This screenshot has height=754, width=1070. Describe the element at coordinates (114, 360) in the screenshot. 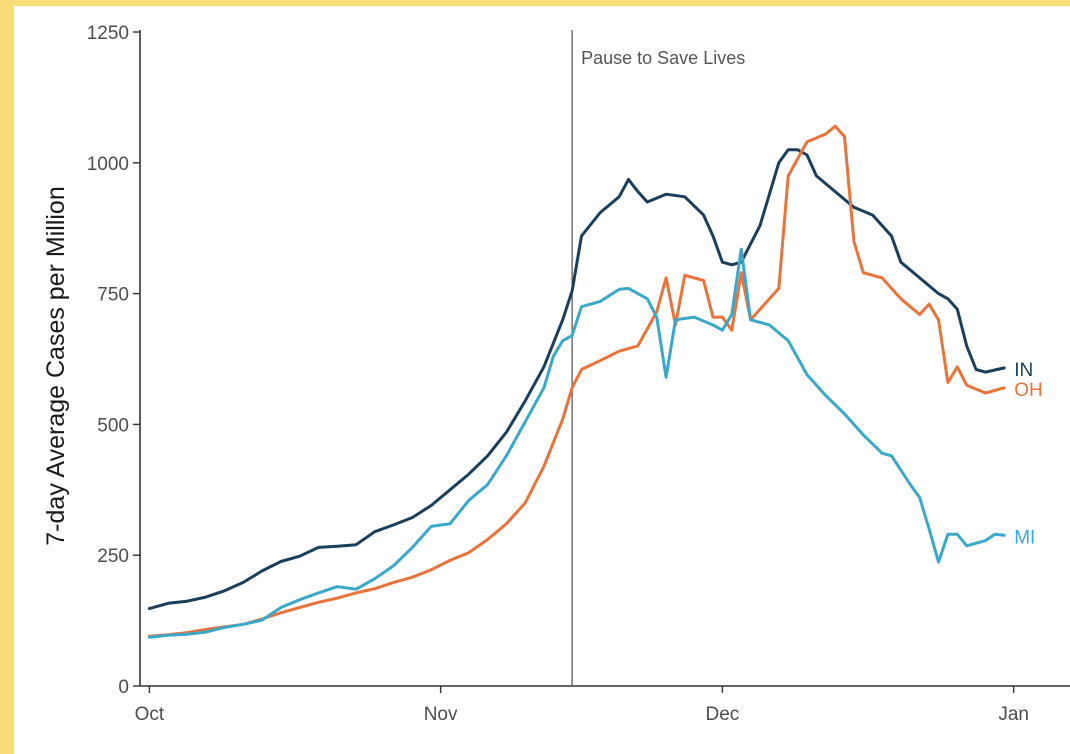

I see `y-axis: 0 250 500 750 1000 1250` at that location.